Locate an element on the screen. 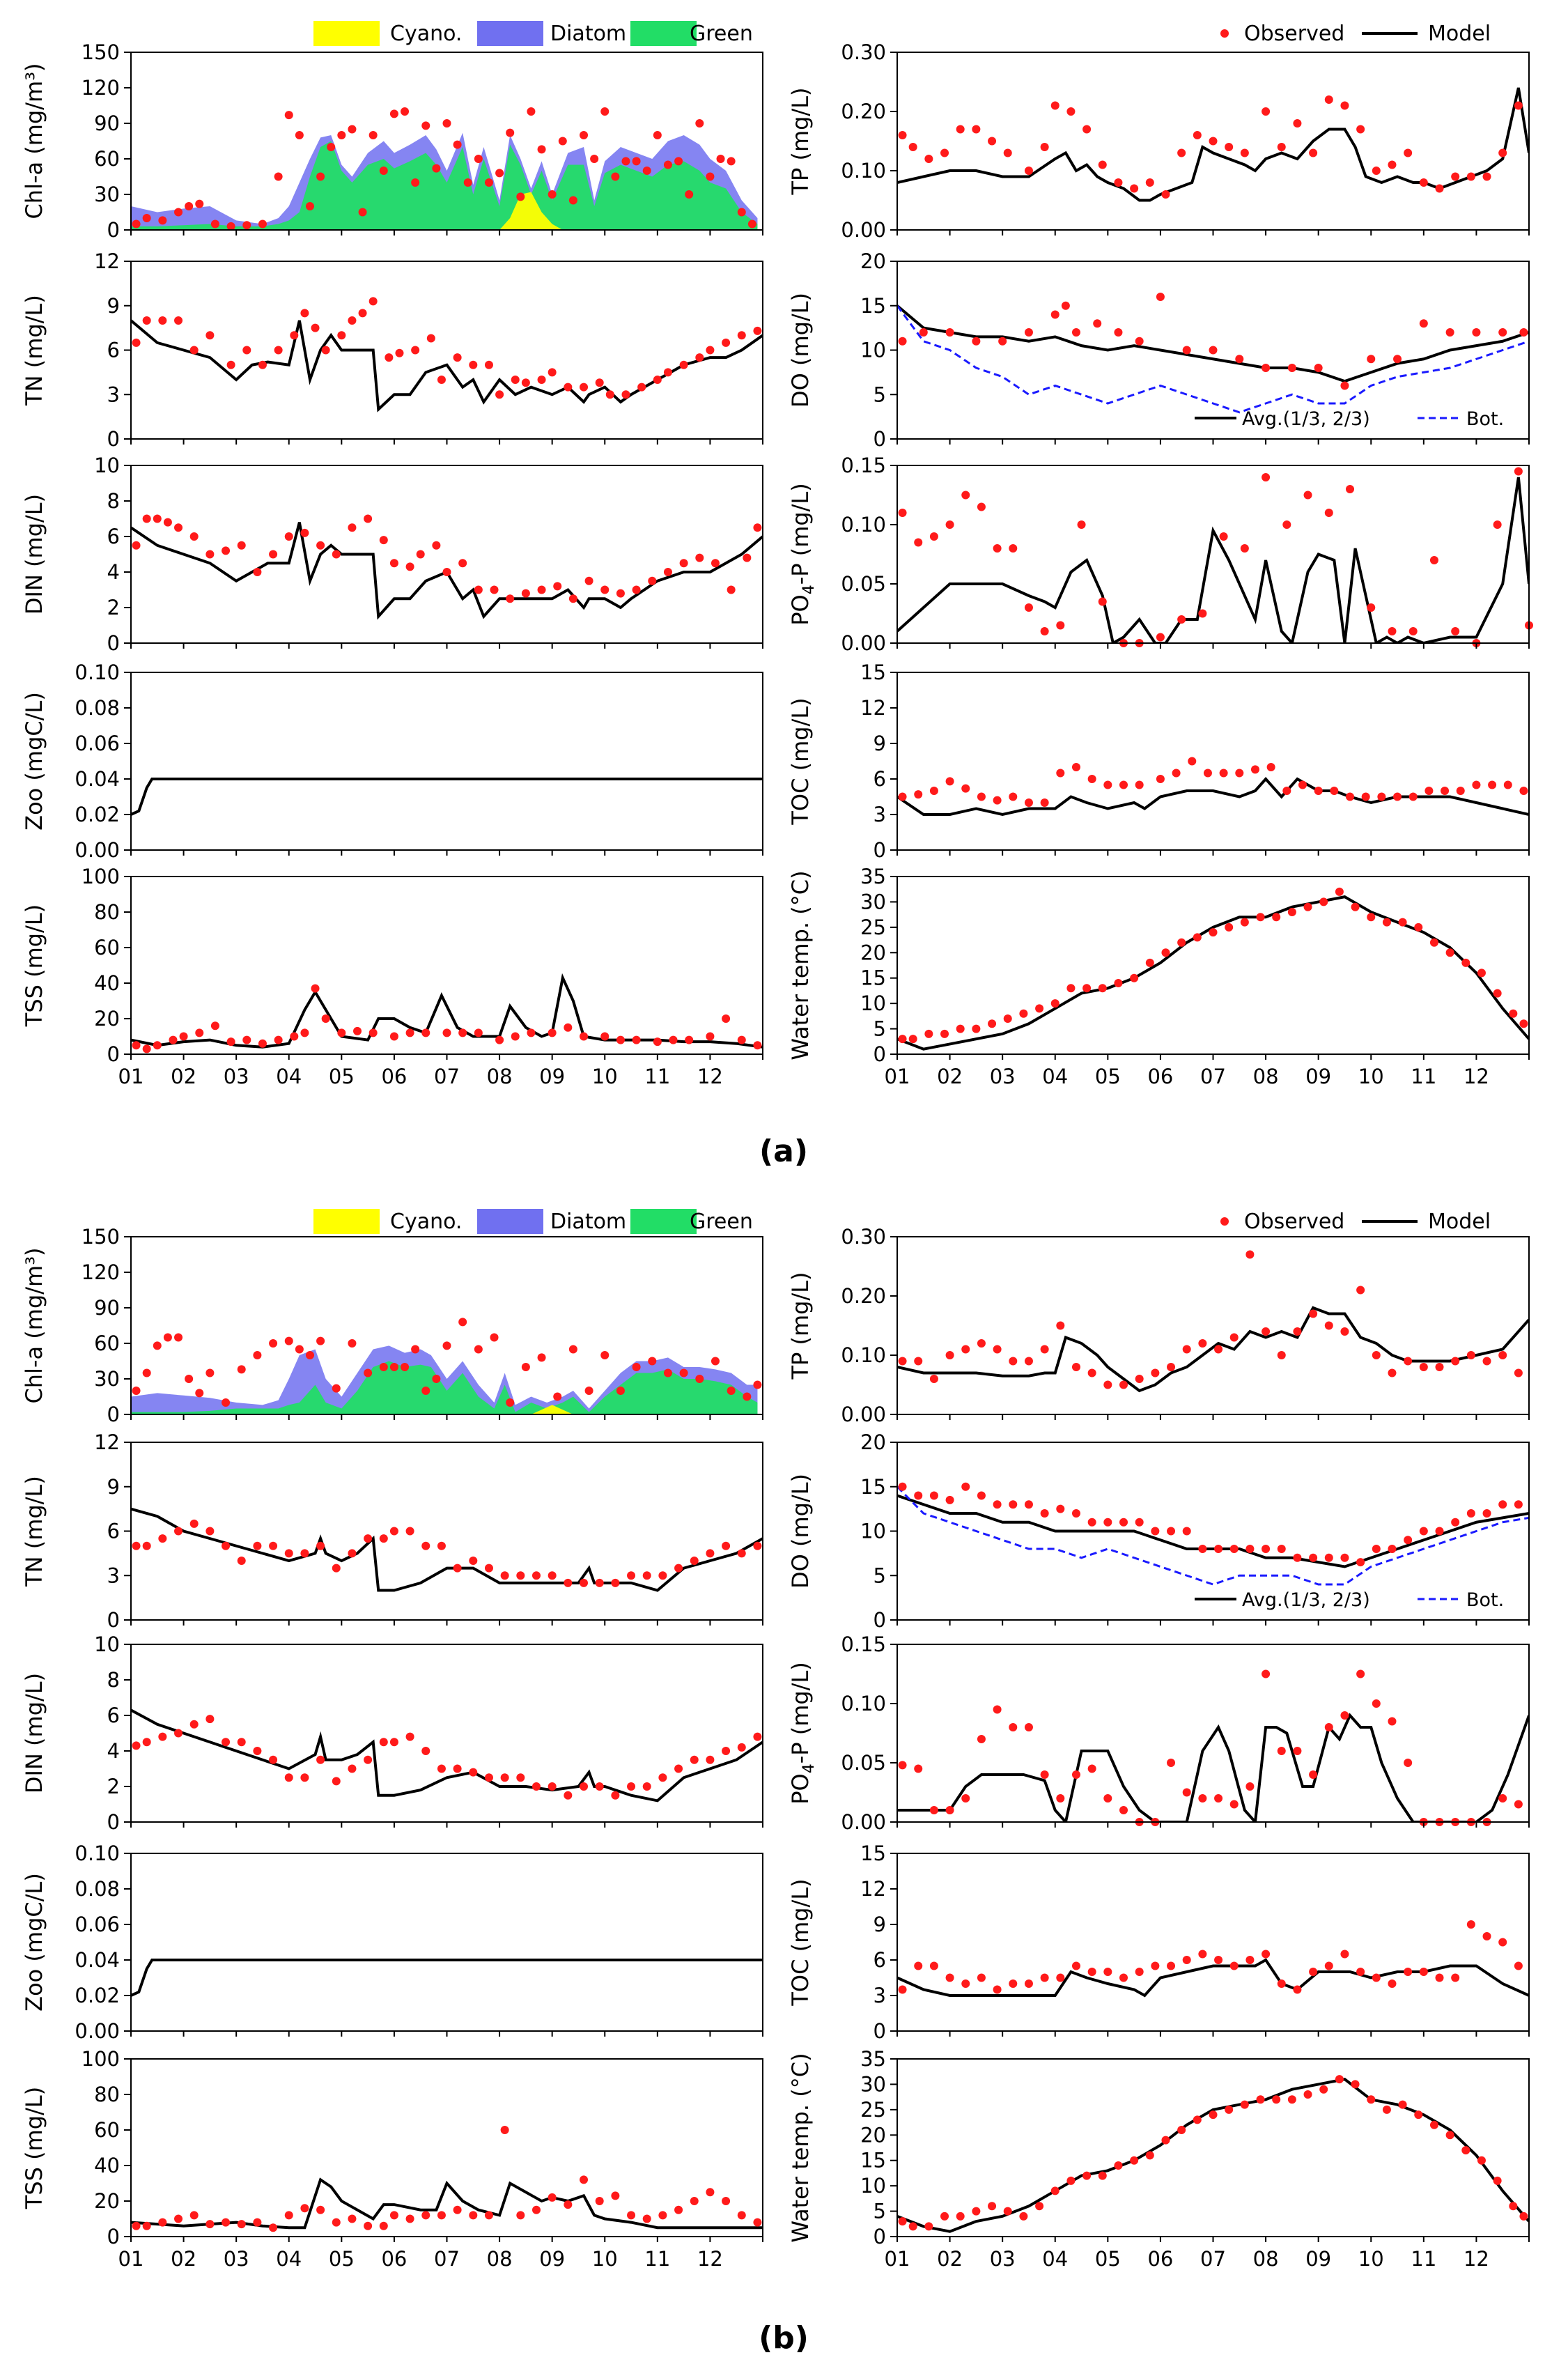 The width and height of the screenshot is (1568, 2362). x-tick-label: 01 is located at coordinates (131, 2259).